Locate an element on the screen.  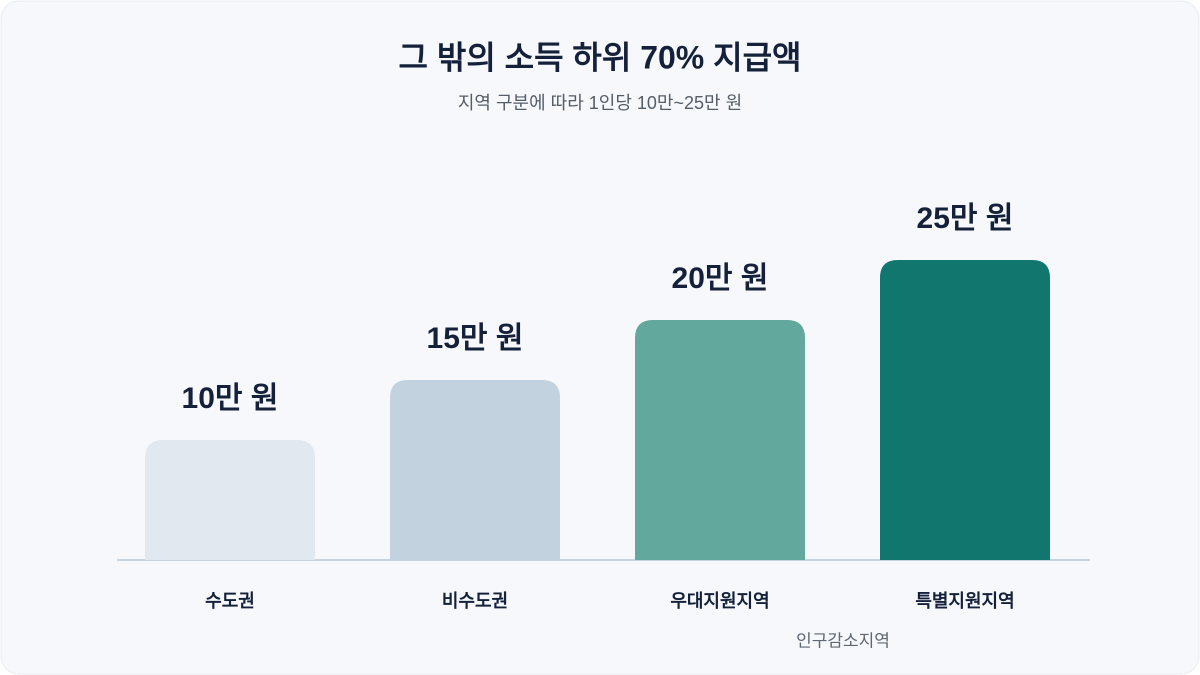
value-label: 20만 원 is located at coordinates (720, 278).